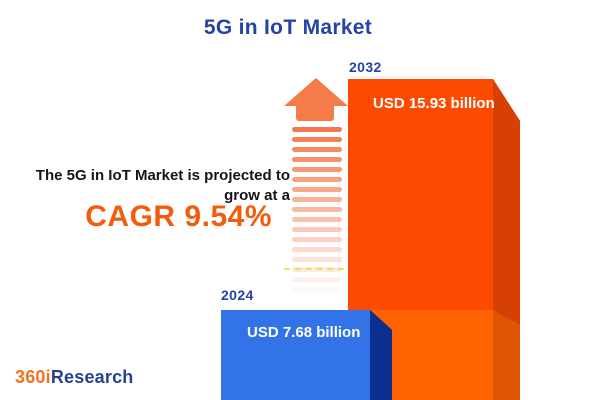 Image resolution: width=600 pixels, height=400 pixels. Describe the element at coordinates (434, 103) in the screenshot. I see `bar-2032-value-label: USD 15.93 billion` at that location.